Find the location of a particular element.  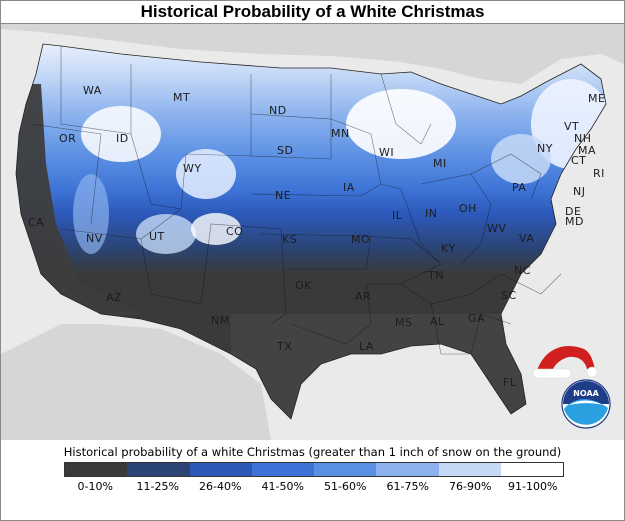

state-label-mi: MI is located at coordinates (440, 163).